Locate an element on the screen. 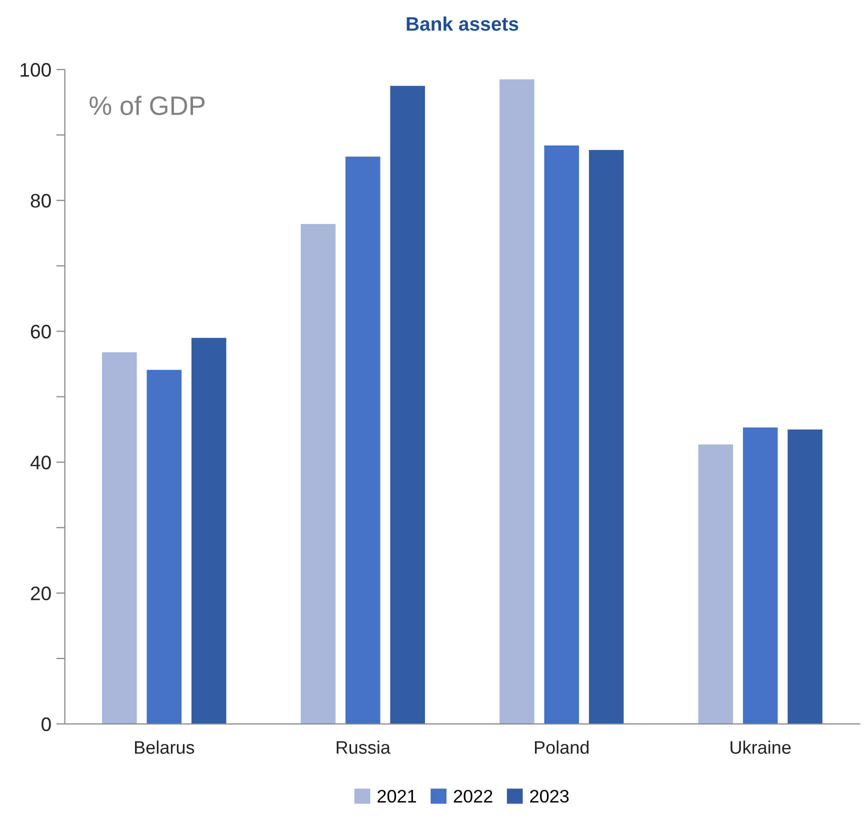  x-tick-label: Ukraine is located at coordinates (760, 747).